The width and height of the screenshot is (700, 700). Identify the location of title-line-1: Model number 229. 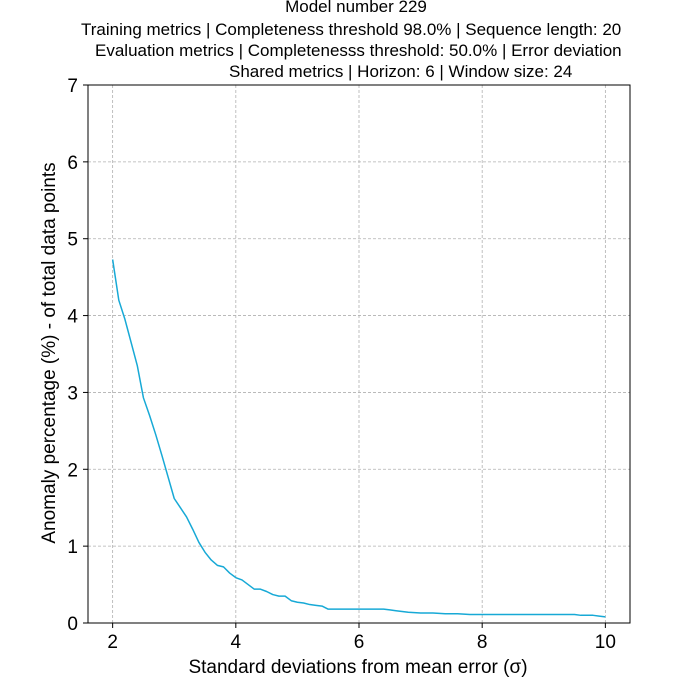
(356, 8).